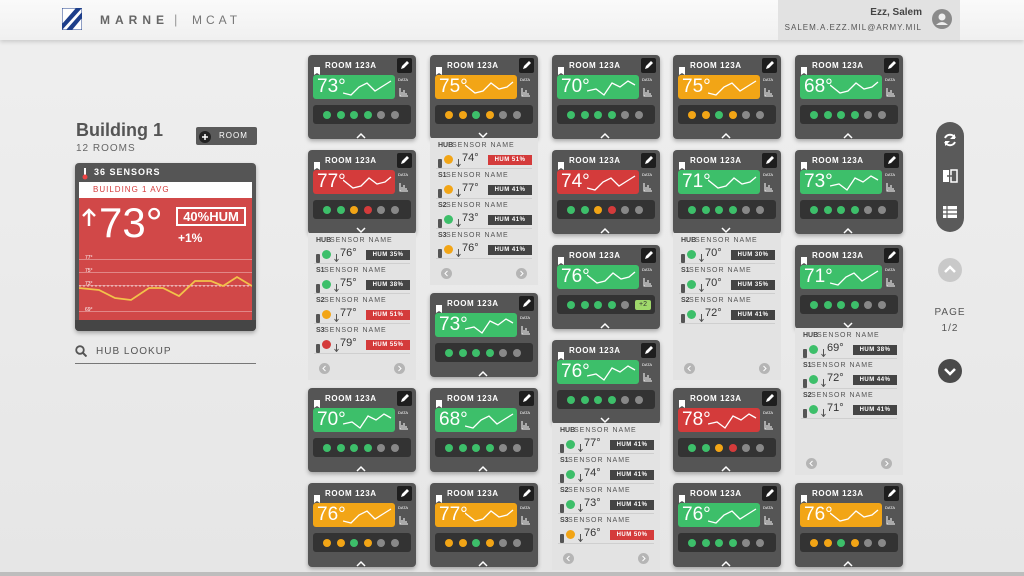  I want to click on swap-icon, so click(950, 178).